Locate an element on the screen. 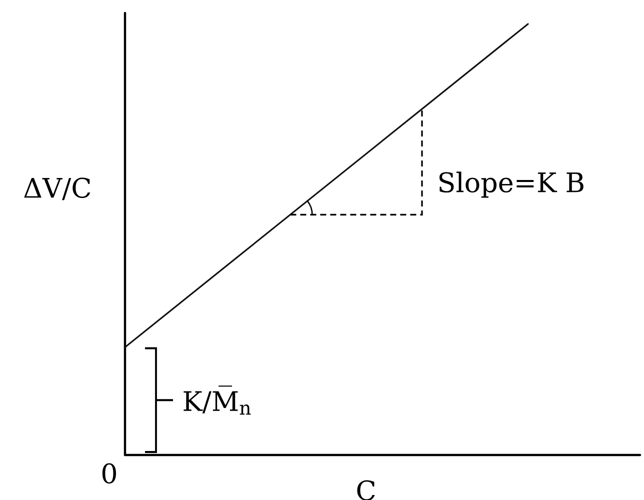 This screenshot has height=500, width=644. text: 0 is located at coordinates (109, 473).